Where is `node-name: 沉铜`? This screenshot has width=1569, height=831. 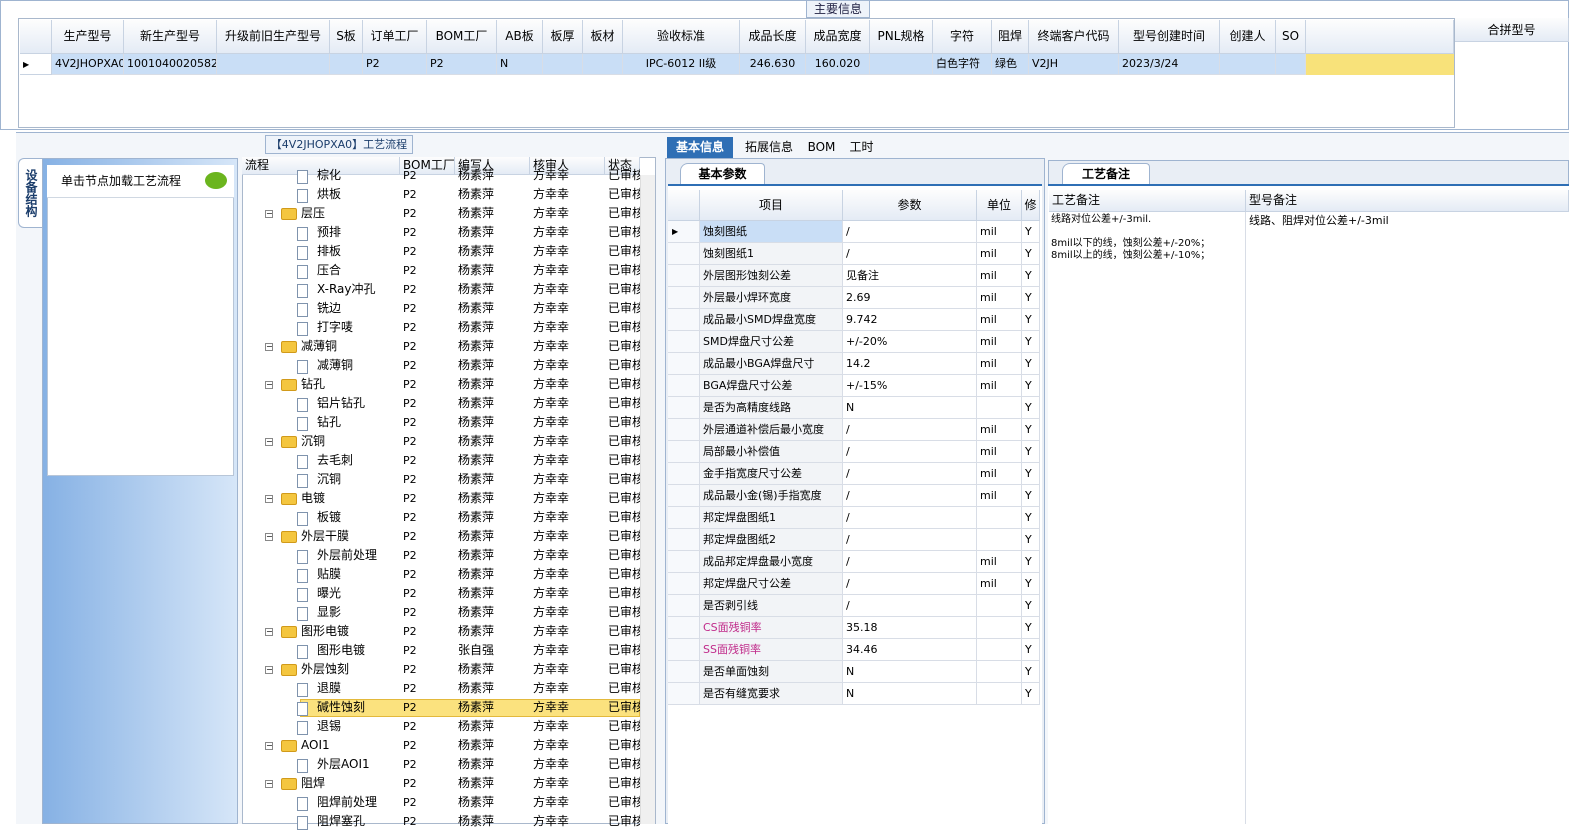
node-name: 沉铜 is located at coordinates (329, 479).